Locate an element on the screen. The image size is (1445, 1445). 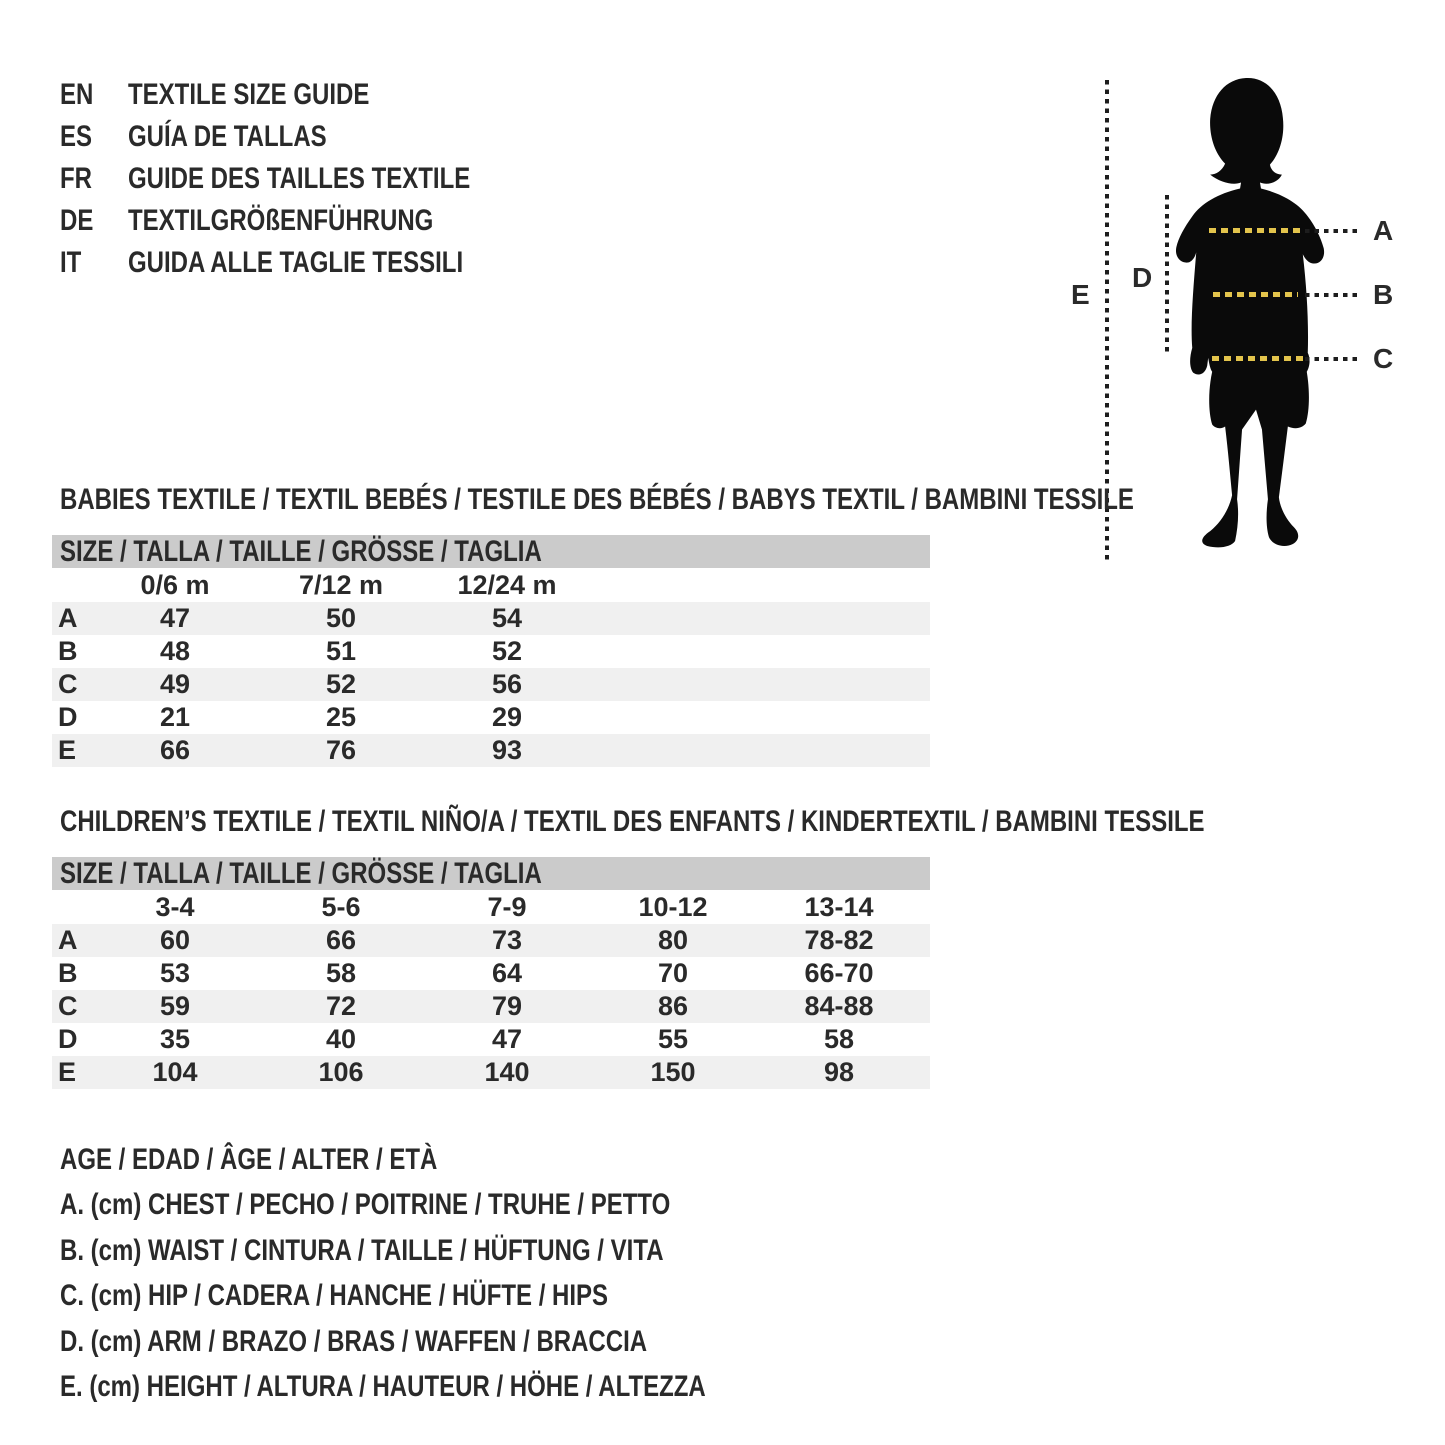
language-row-fr: FR GUIDE DES TAILLES TEXTILE is located at coordinates (308, 179).